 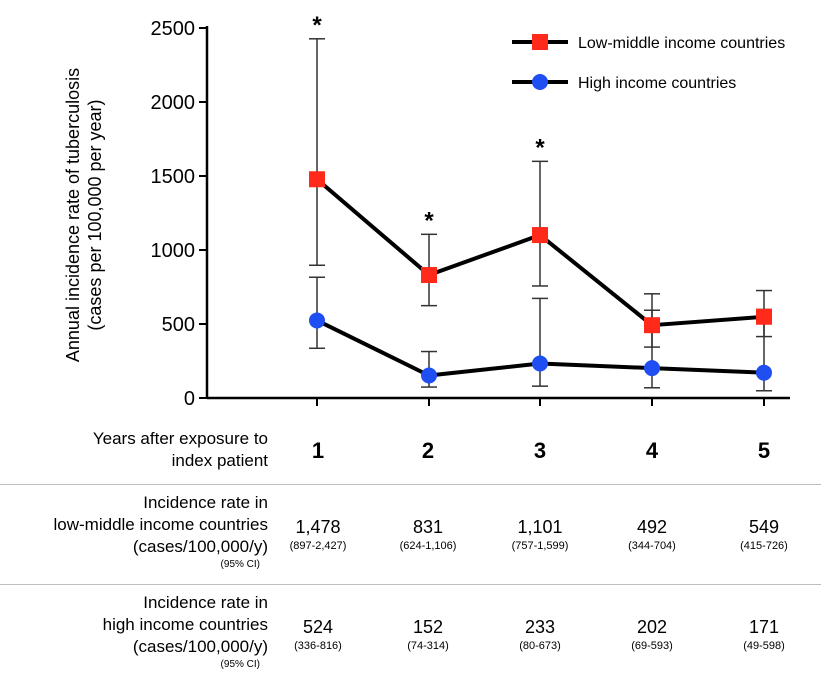 I want to click on y-tick-label: 1500, so click(x=173, y=177).